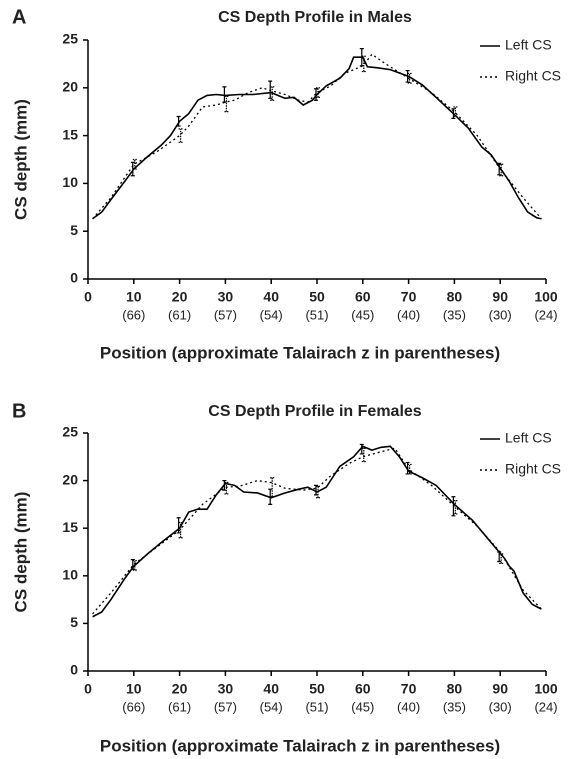 Image resolution: width=571 pixels, height=759 pixels. Describe the element at coordinates (315, 17) in the screenshot. I see `chart-title: CS Depth Profile in Males` at that location.